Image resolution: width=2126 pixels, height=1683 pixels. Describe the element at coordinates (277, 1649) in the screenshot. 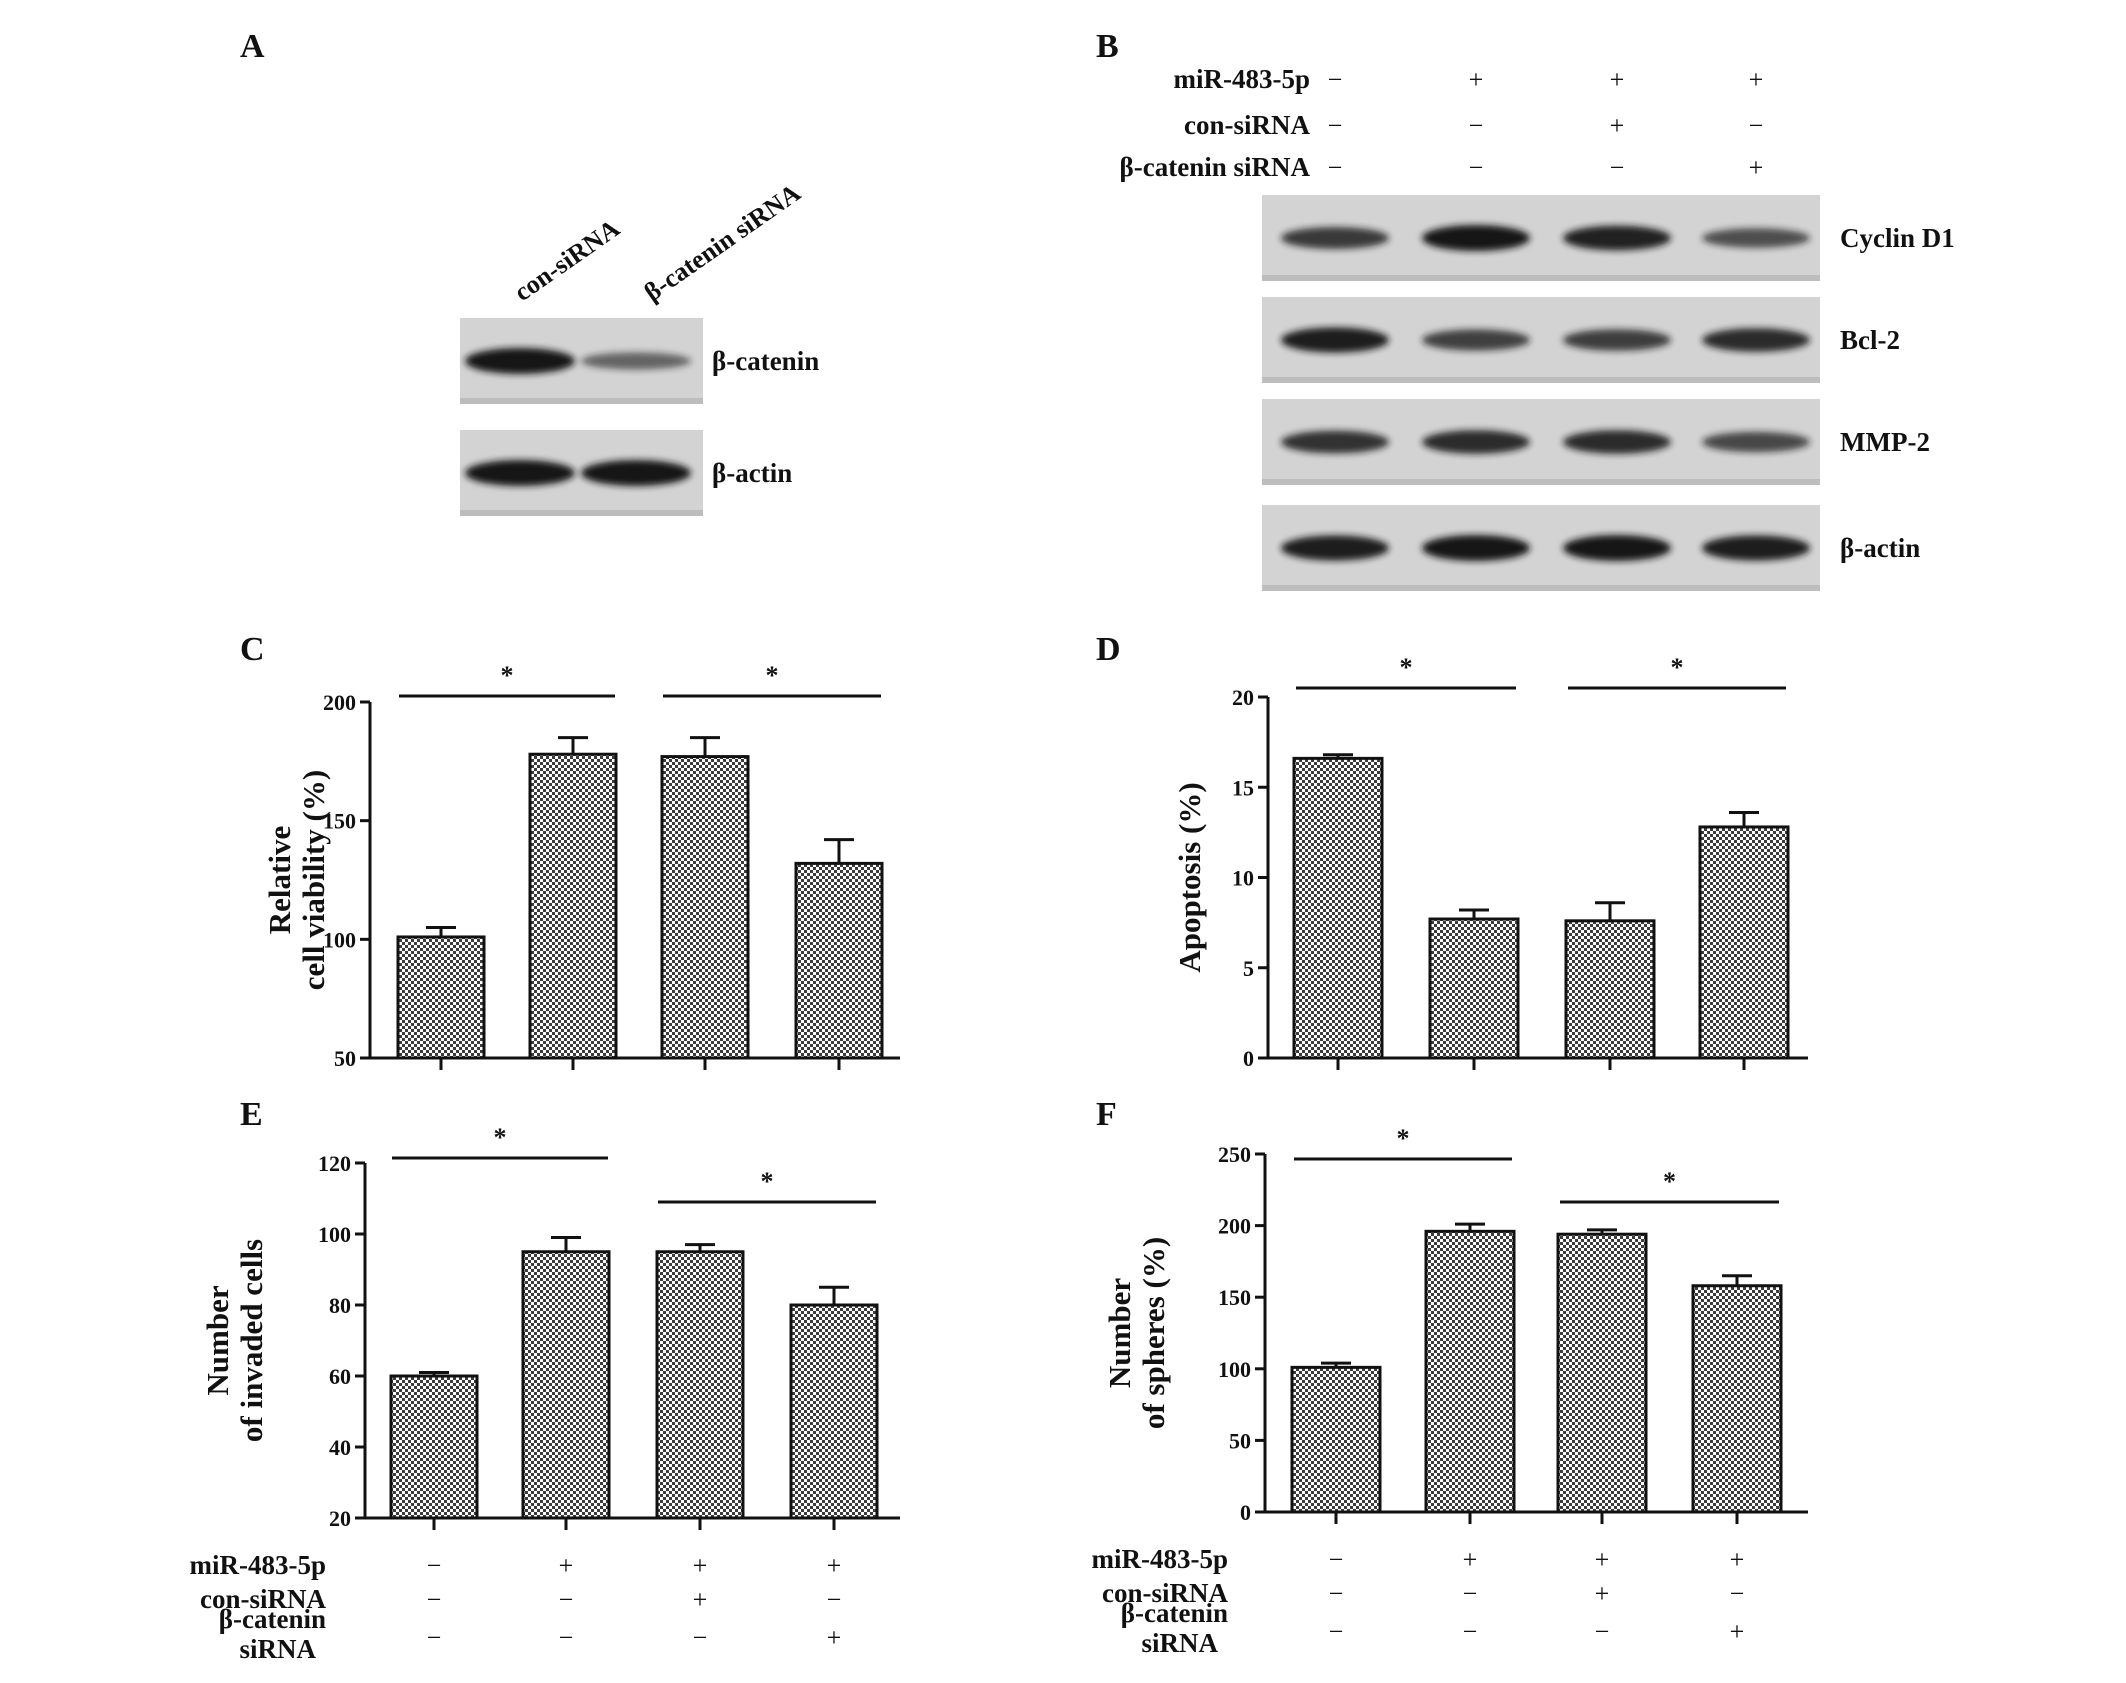

I see `condition-label-beta-catenin-sirna: siRNA` at that location.